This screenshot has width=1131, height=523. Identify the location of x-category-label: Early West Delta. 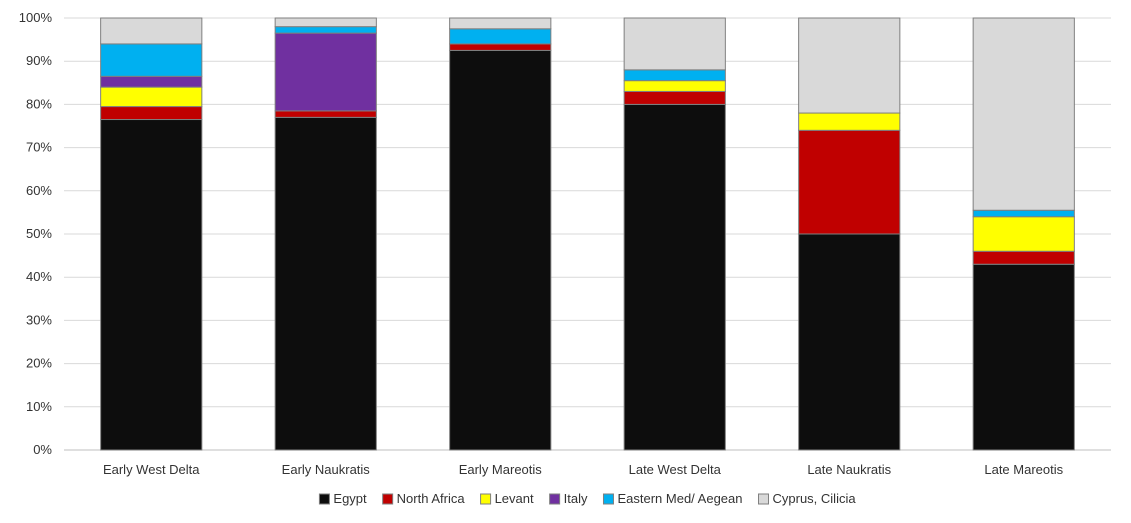
(151, 469).